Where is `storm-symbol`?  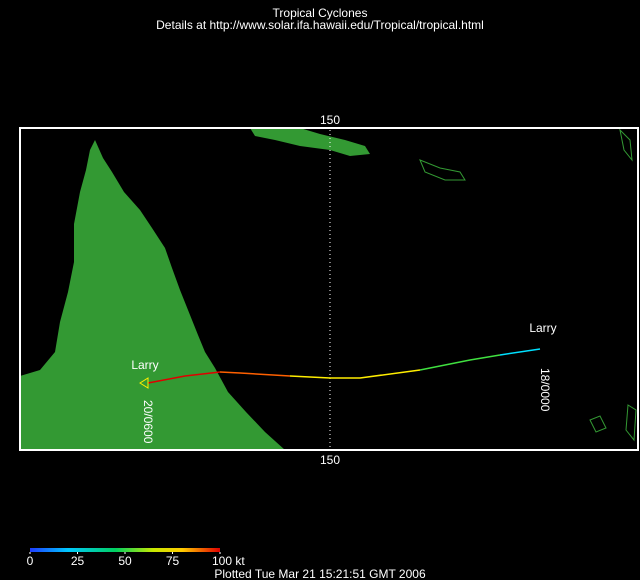
storm-symbol is located at coordinates (144, 383).